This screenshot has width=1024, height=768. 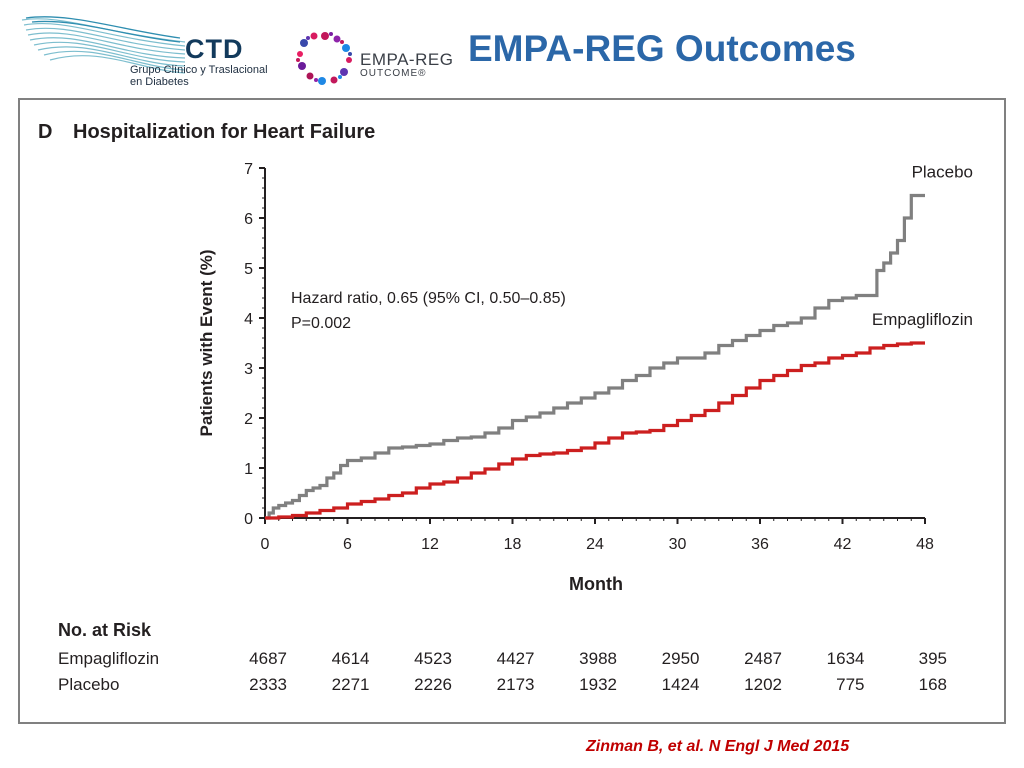 What do you see at coordinates (681, 658) in the screenshot?
I see `risk-value: 2950` at bounding box center [681, 658].